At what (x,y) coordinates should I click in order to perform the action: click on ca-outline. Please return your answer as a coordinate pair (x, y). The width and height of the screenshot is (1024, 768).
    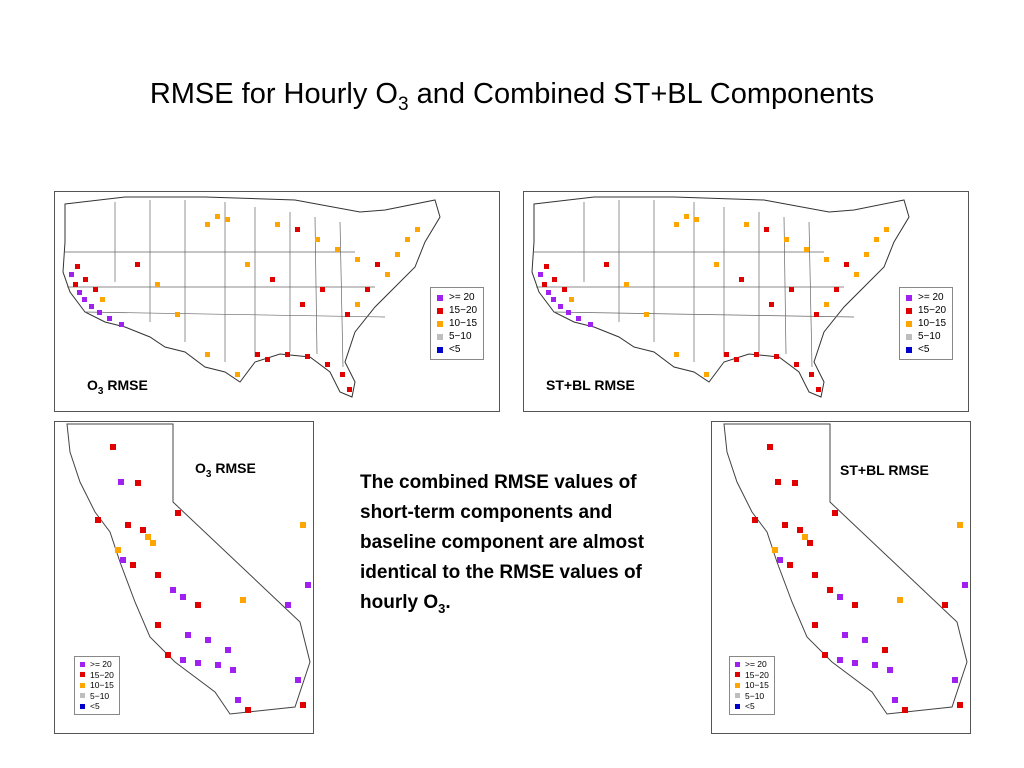
    Looking at the image, I should click on (845, 569).